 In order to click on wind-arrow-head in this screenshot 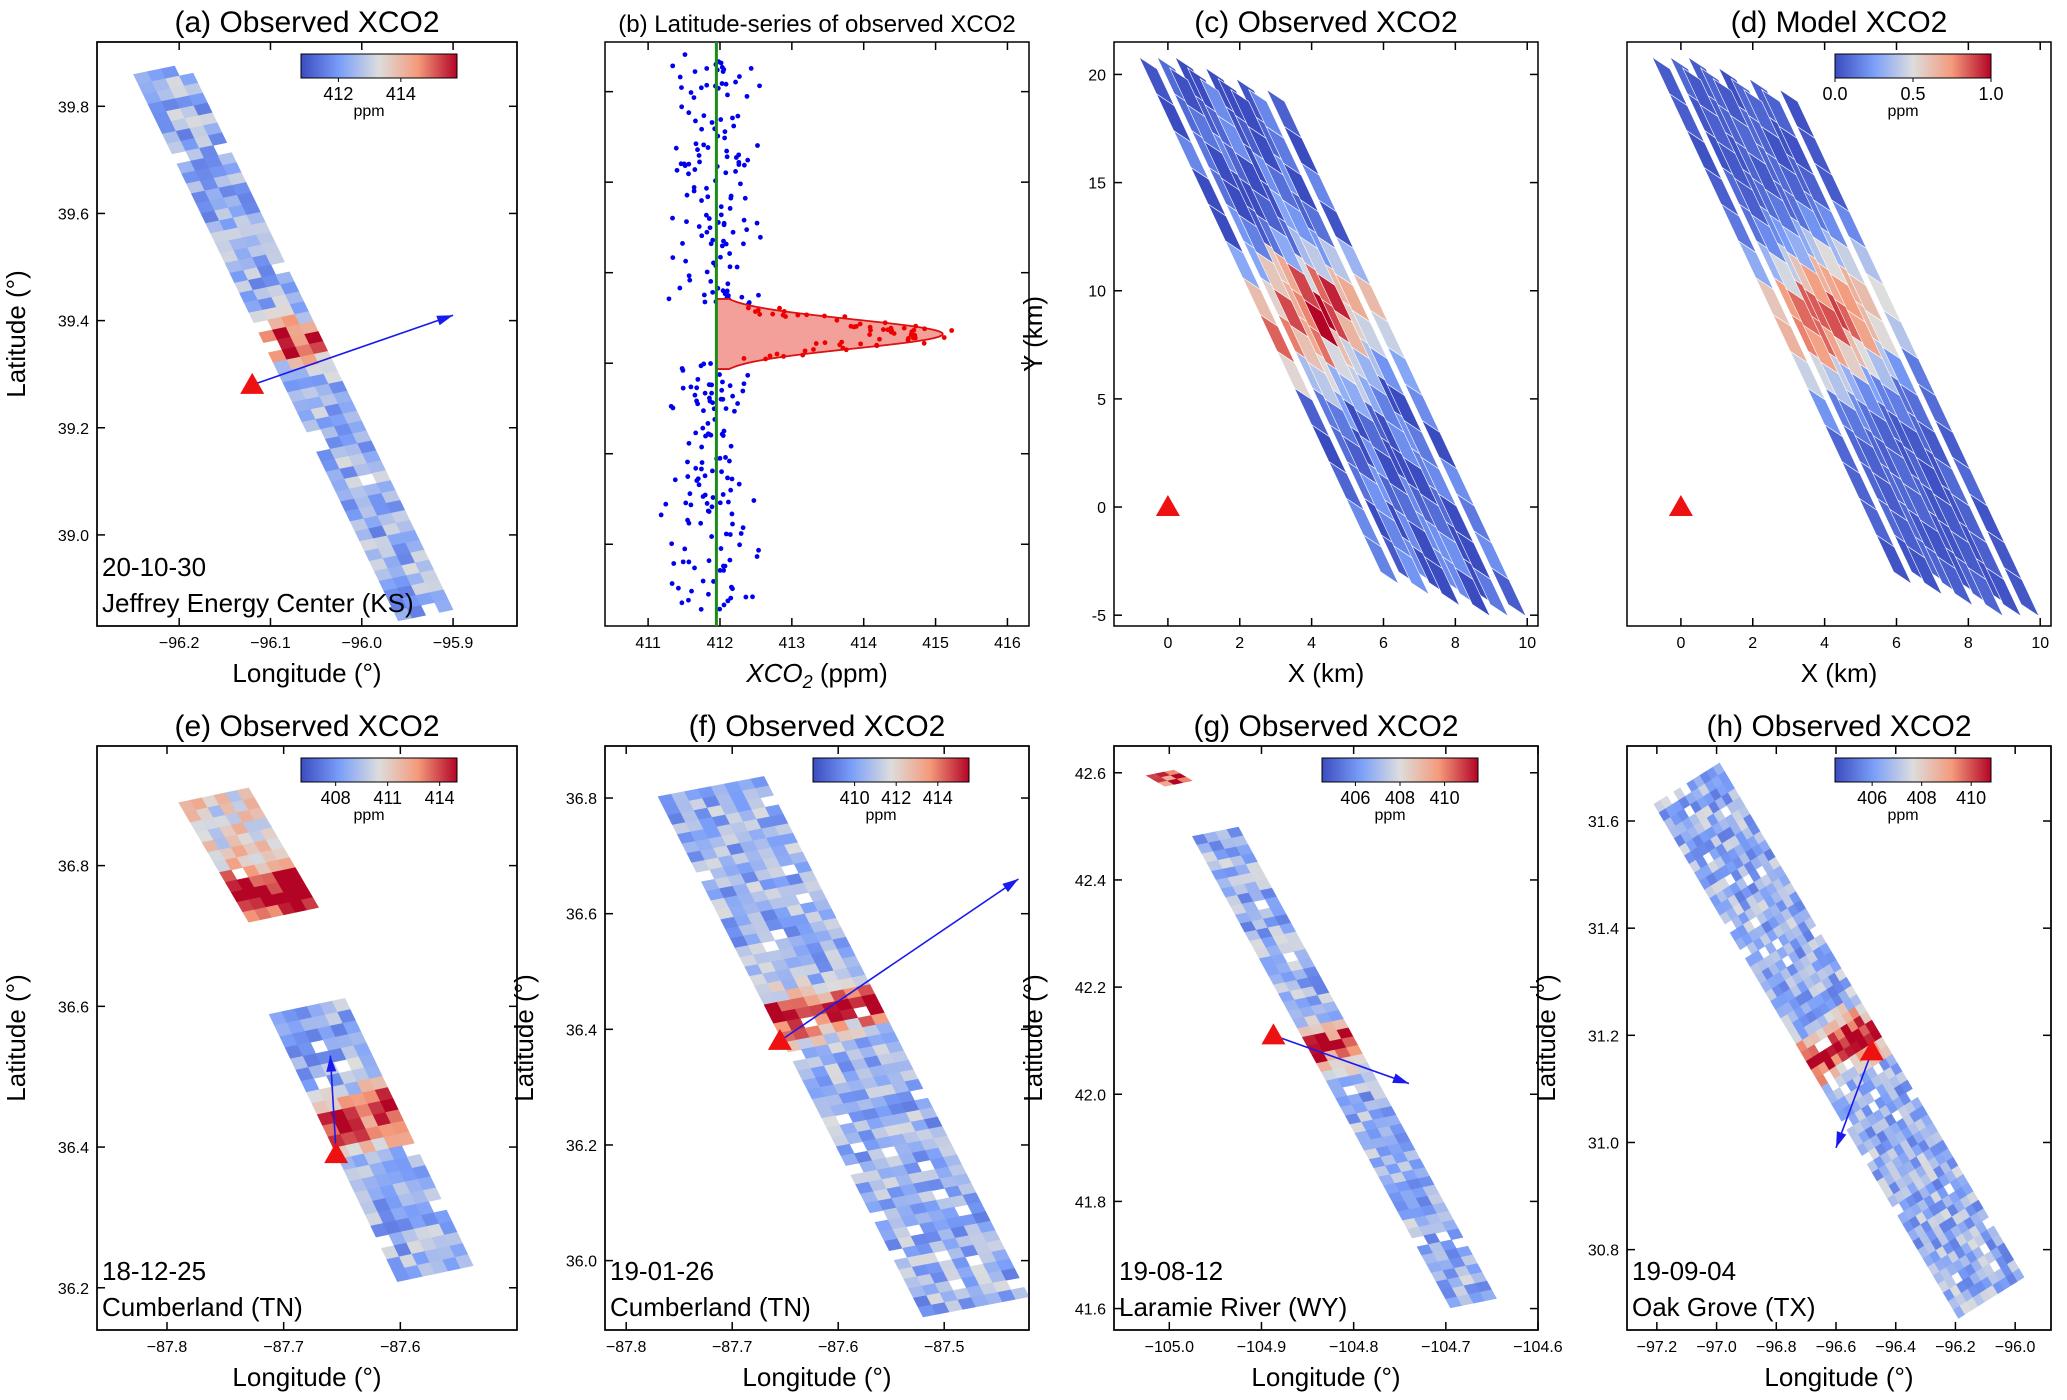, I will do `click(331, 1063)`.